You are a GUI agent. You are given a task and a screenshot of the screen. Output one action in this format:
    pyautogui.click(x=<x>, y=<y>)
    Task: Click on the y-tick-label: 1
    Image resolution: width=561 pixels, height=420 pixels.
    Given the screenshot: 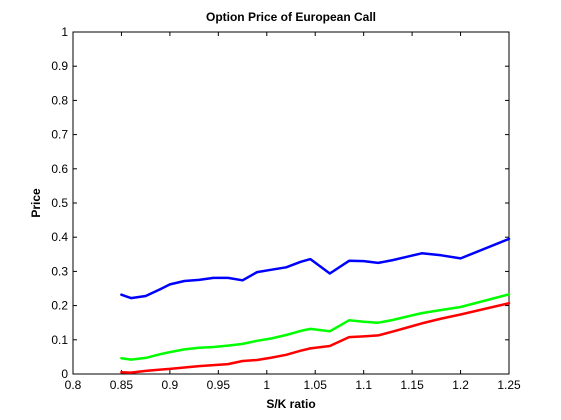 What is the action you would take?
    pyautogui.click(x=64, y=32)
    